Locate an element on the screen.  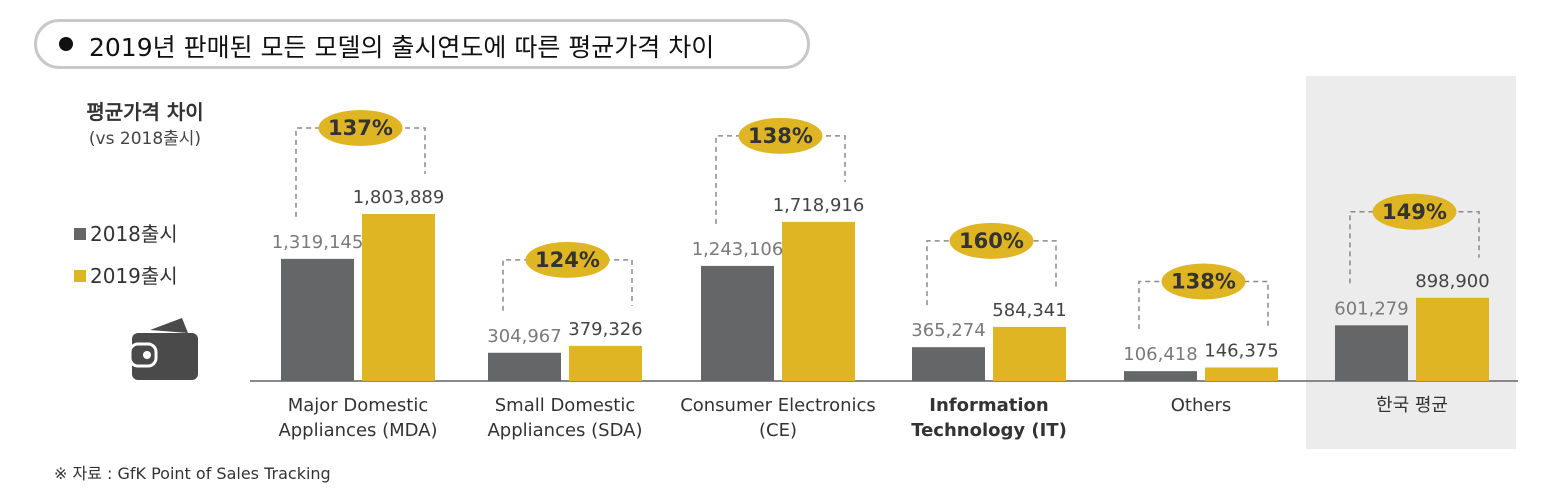
category-label: Appliances (SDA) is located at coordinates (564, 430).